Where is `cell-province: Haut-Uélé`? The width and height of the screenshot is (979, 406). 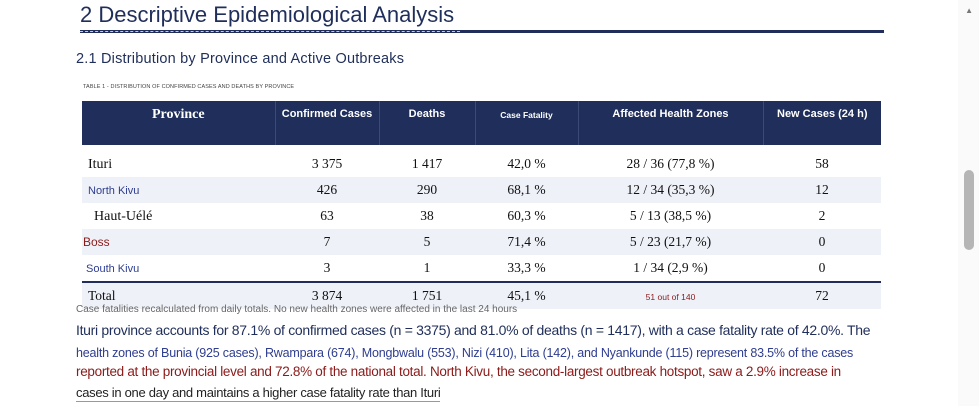 cell-province: Haut-Uélé is located at coordinates (123, 216).